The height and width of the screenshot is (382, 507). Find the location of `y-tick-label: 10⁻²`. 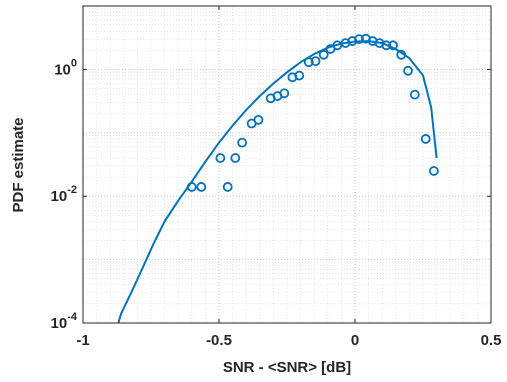

y-tick-label: 10⁻² is located at coordinates (64, 194).